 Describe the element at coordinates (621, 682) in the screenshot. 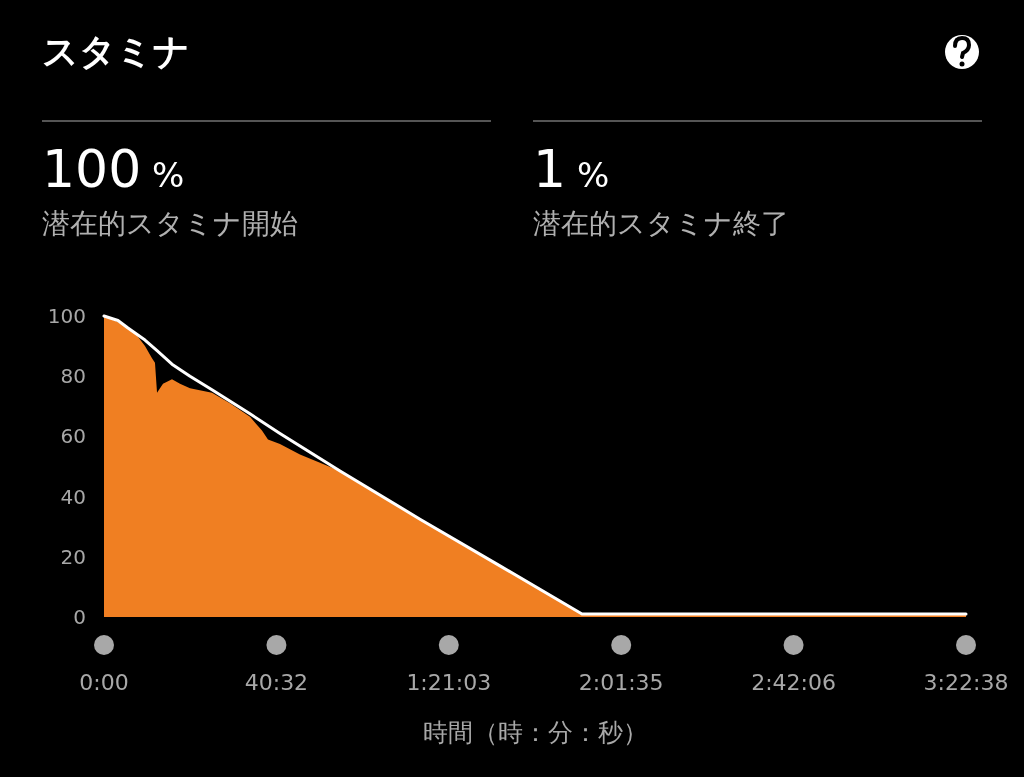

I see `x-tick-label: 2:01:35` at that location.